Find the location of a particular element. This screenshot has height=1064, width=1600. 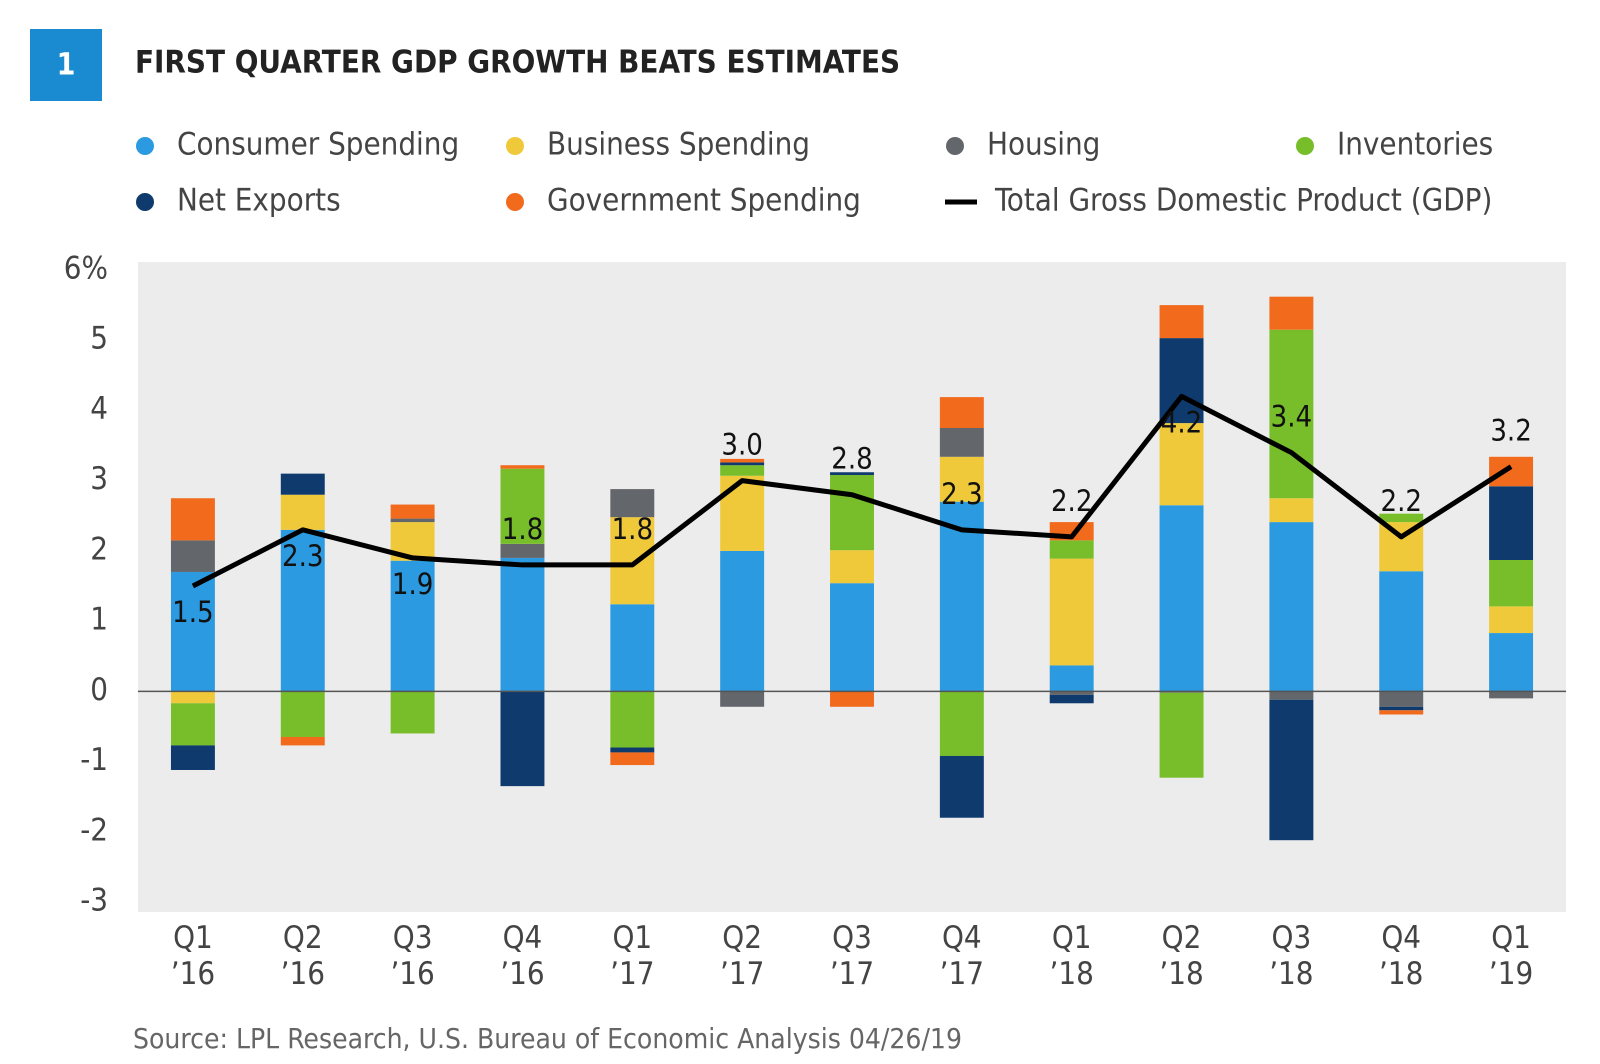

legend-label: Total Gross Domestic Product (GDP) is located at coordinates (1243, 201).